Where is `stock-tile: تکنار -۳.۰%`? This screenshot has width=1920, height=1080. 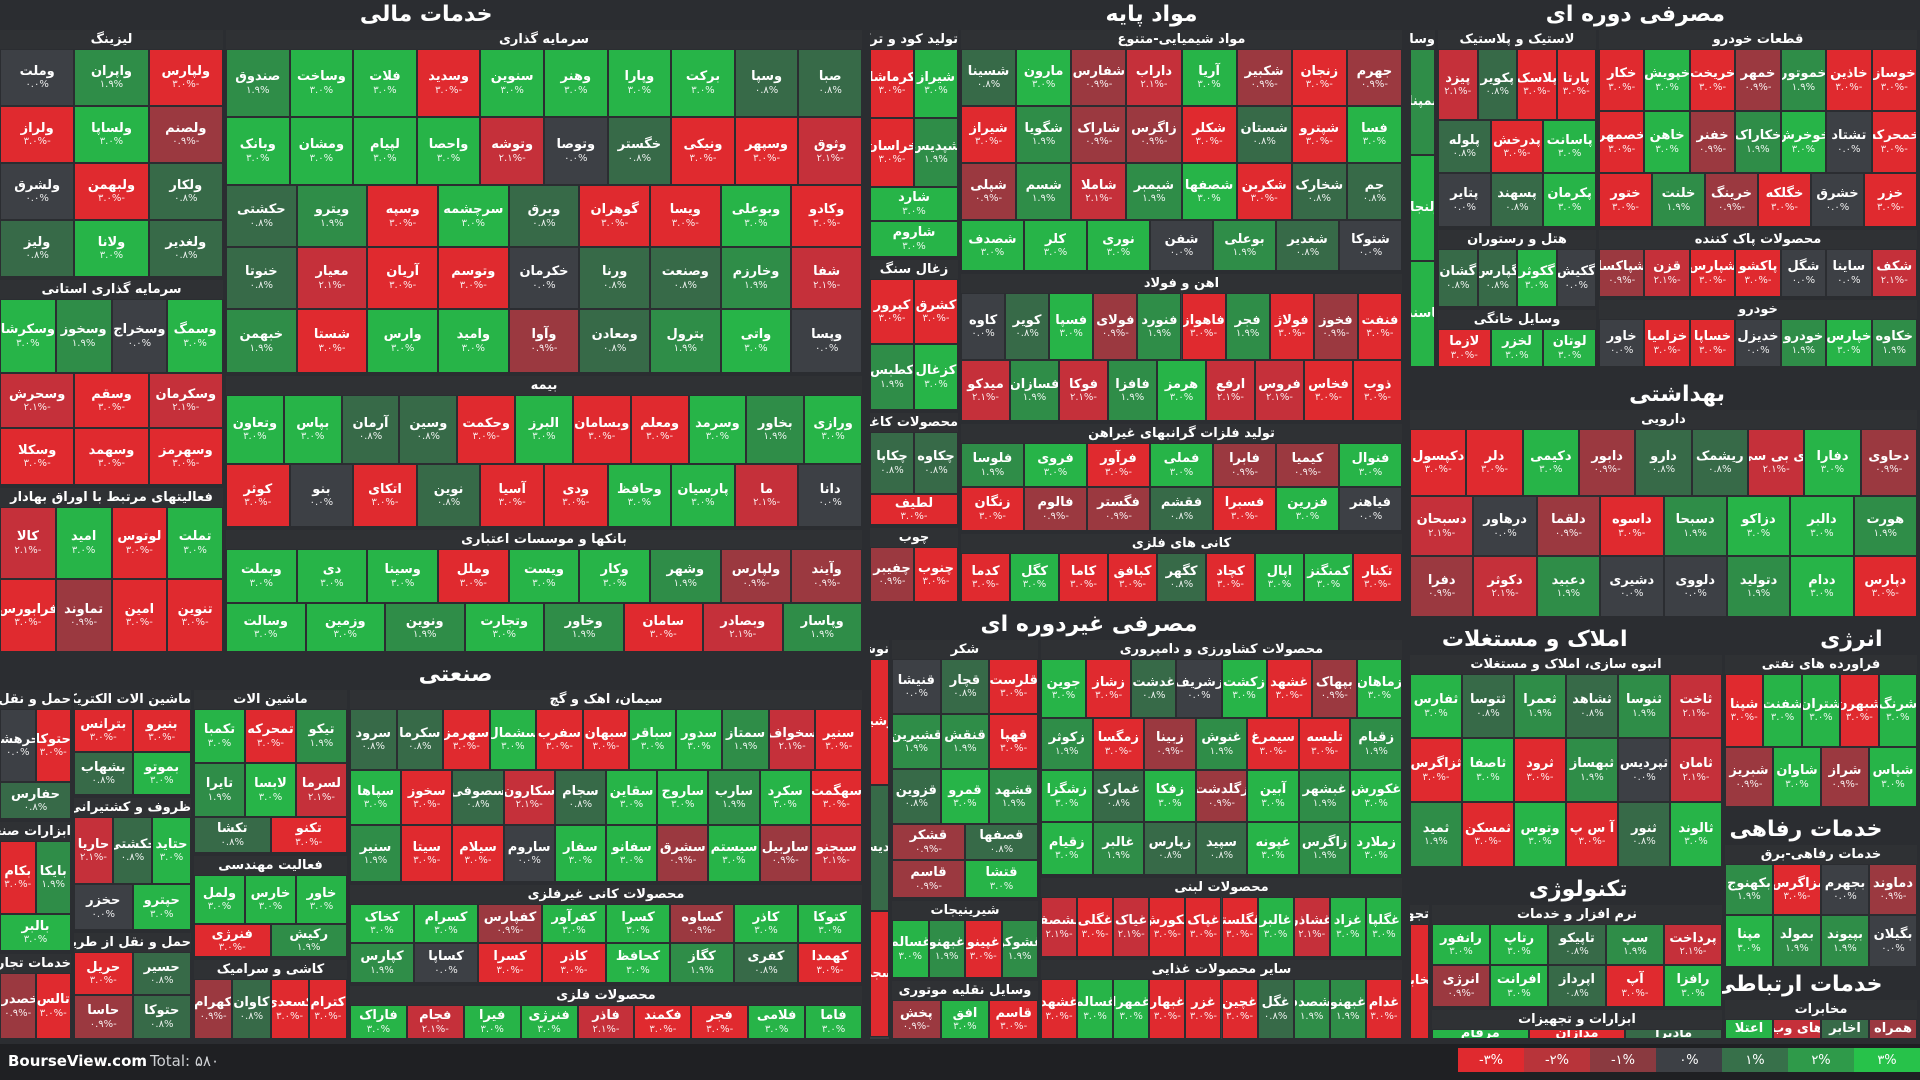
stock-tile: تکنار -۳.۰% is located at coordinates (1377, 577).